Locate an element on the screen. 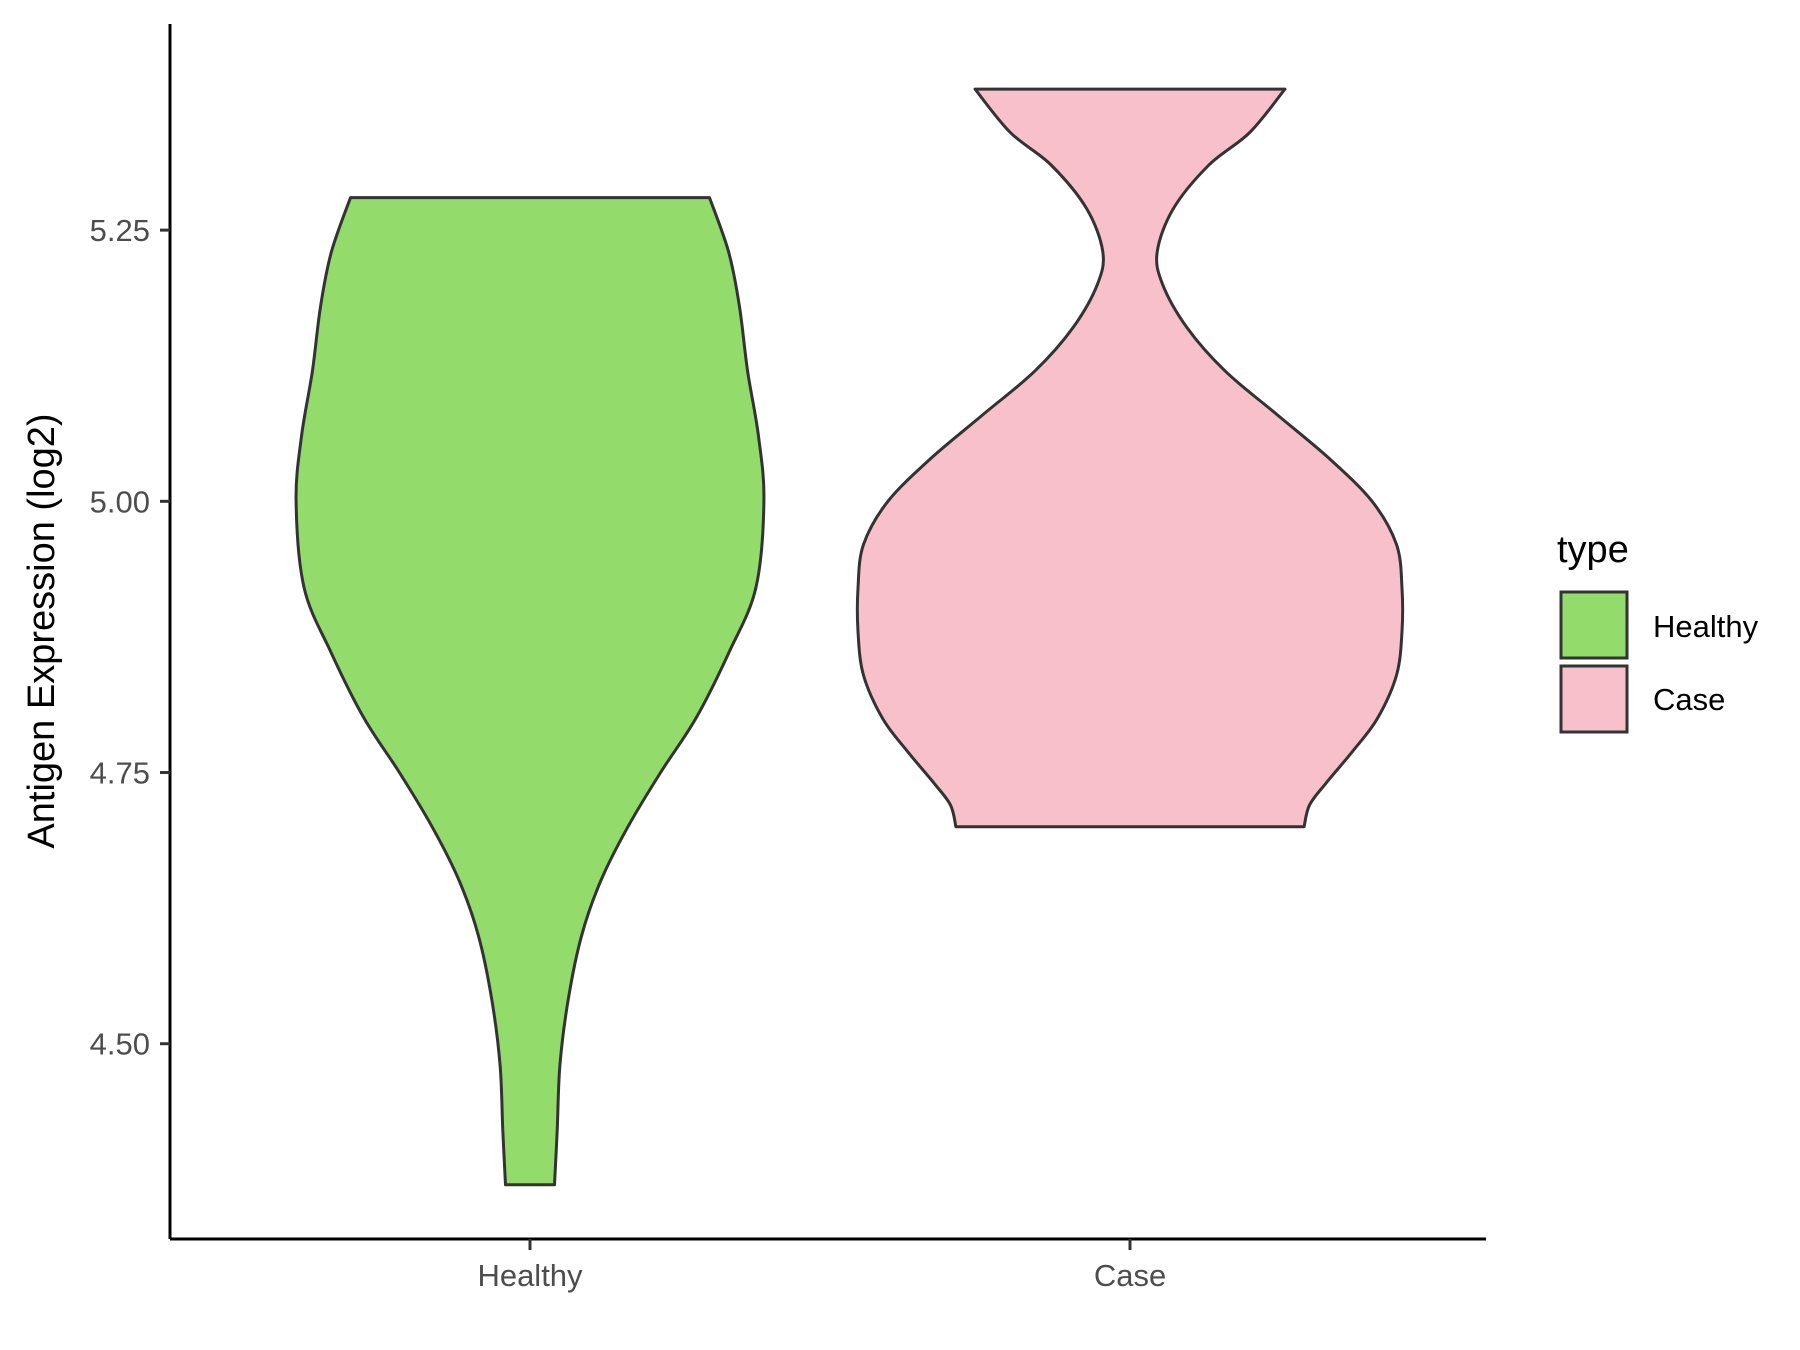  x-tick-label-case: Case is located at coordinates (1130, 1275).